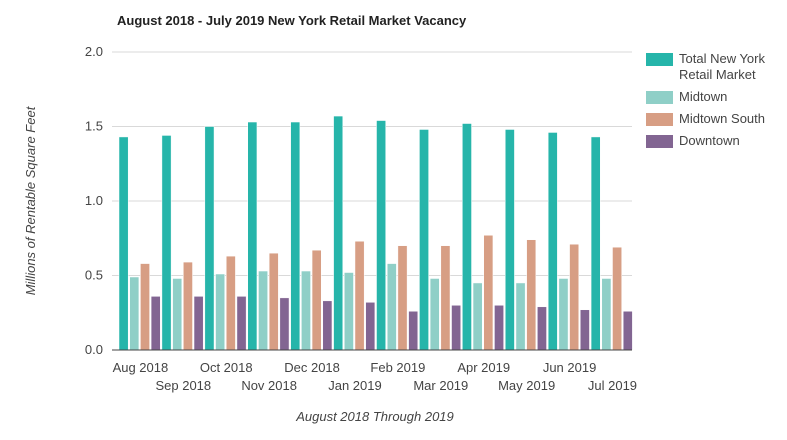 Image resolution: width=787 pixels, height=440 pixels. I want to click on x-tick-label: Jul 2019, so click(612, 385).